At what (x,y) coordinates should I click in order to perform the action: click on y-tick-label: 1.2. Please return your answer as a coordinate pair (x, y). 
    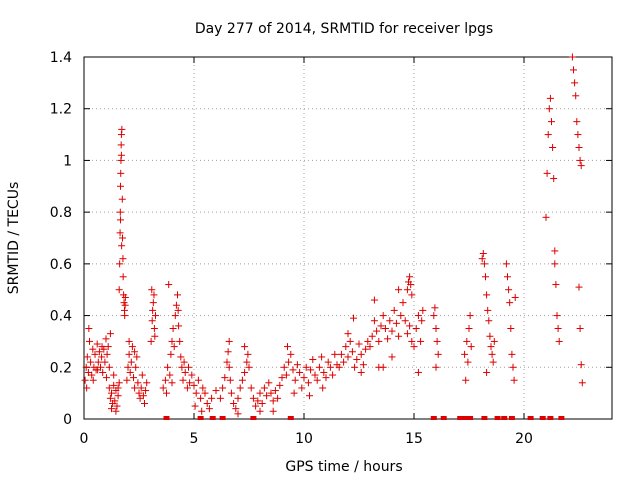
    Looking at the image, I should click on (61, 110).